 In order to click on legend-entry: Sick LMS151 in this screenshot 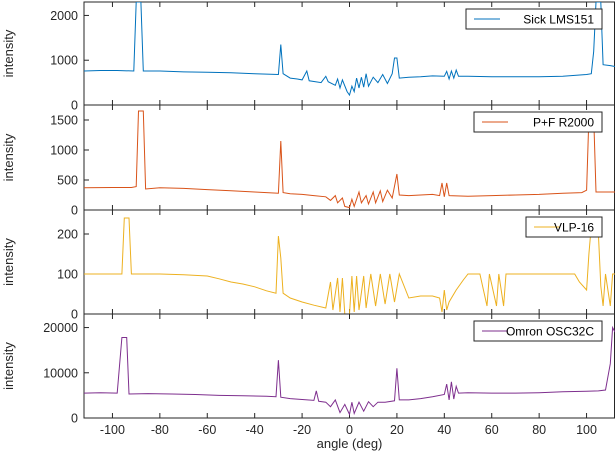, I will do `click(558, 20)`.